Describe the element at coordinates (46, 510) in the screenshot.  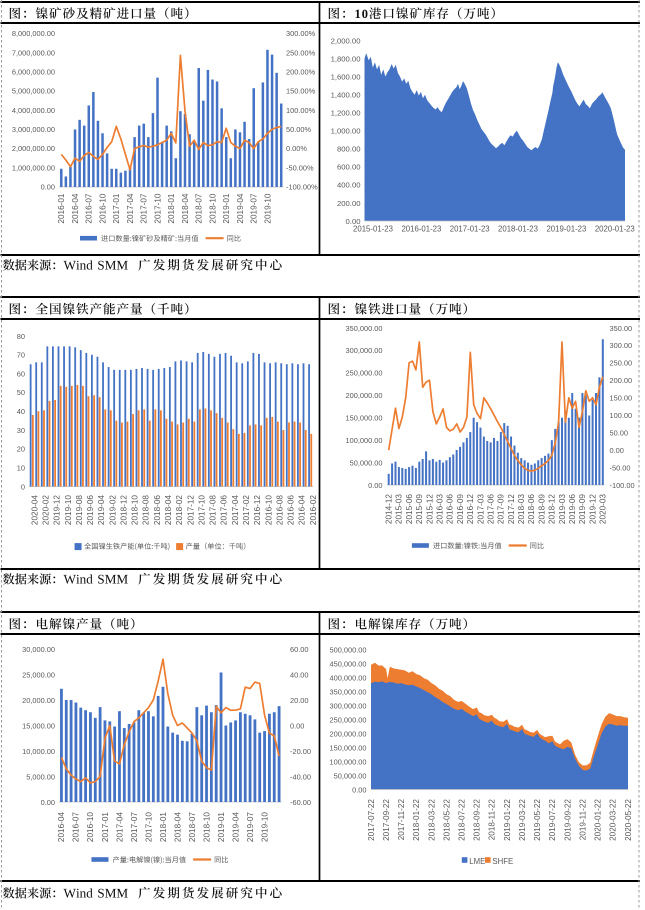
I see `svg-text: 2020-02` at that location.